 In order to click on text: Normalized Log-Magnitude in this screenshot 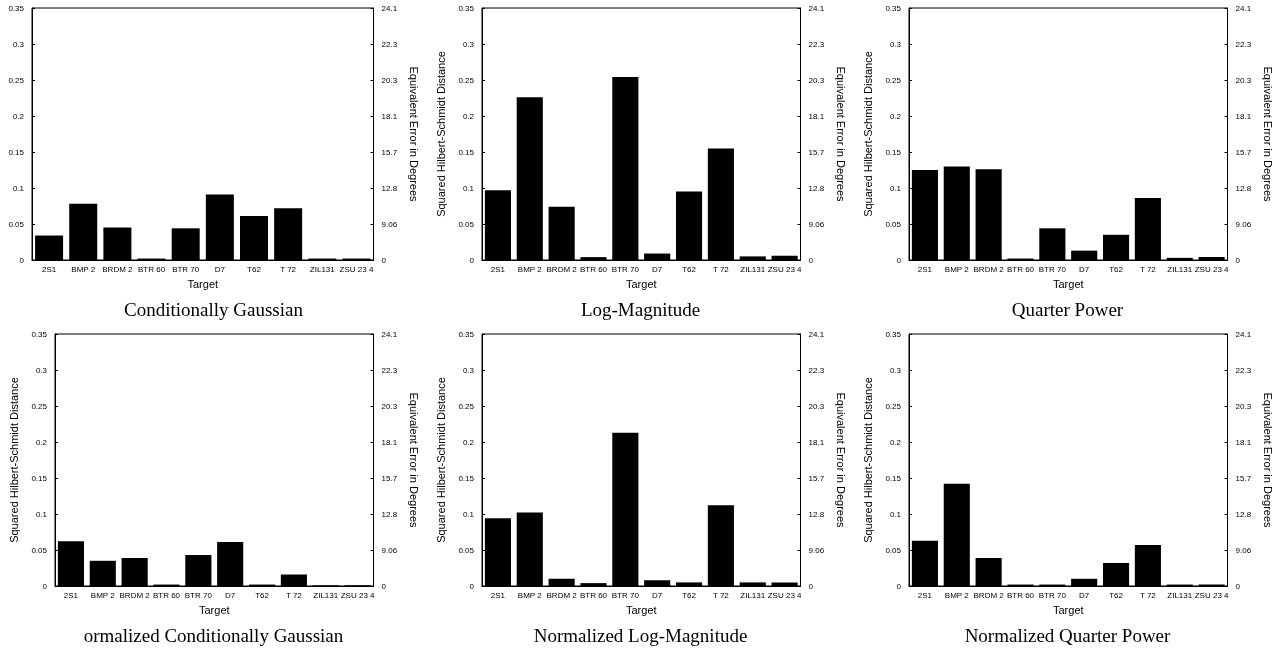, I will do `click(640, 635)`.